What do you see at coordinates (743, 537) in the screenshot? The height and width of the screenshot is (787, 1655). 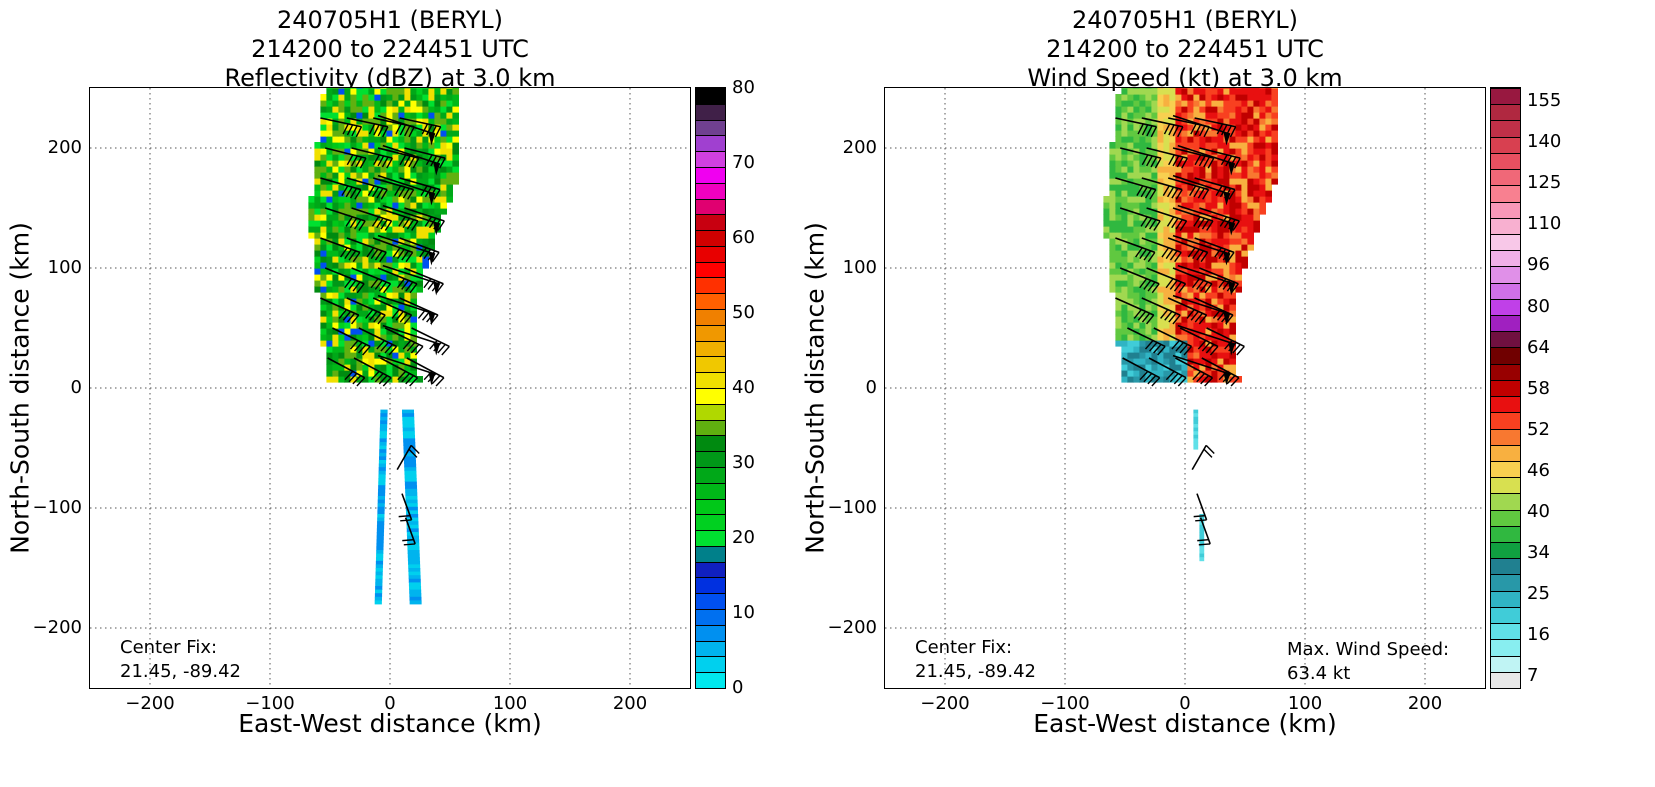 I see `colorbar-tick-label: 20` at bounding box center [743, 537].